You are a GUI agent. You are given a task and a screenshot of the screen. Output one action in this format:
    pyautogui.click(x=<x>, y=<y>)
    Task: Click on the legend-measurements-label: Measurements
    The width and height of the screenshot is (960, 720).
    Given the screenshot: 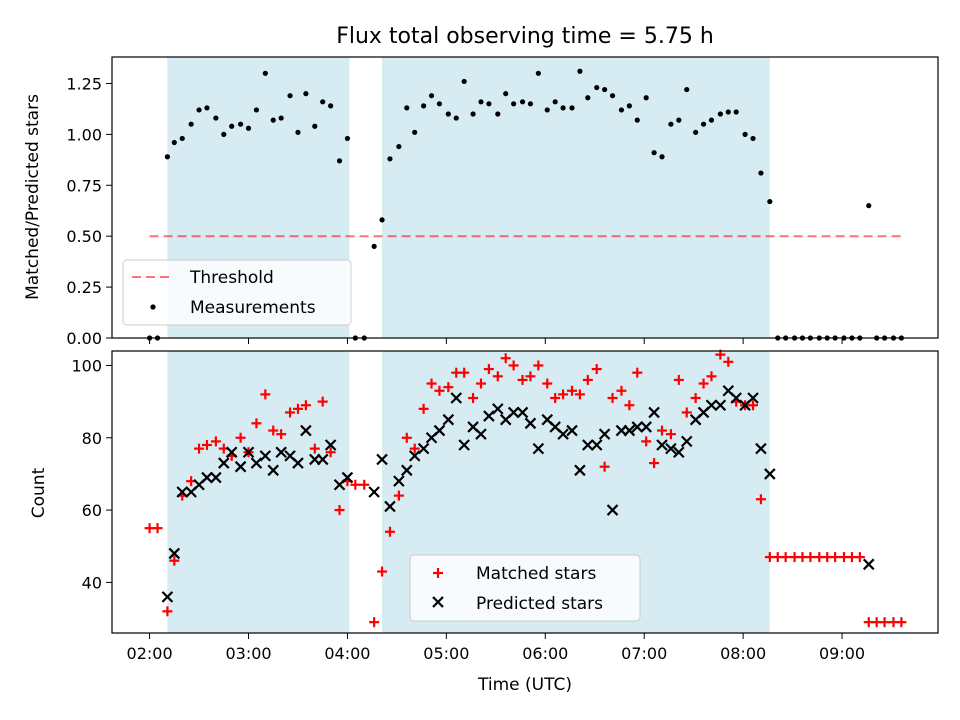 What is the action you would take?
    pyautogui.click(x=253, y=308)
    